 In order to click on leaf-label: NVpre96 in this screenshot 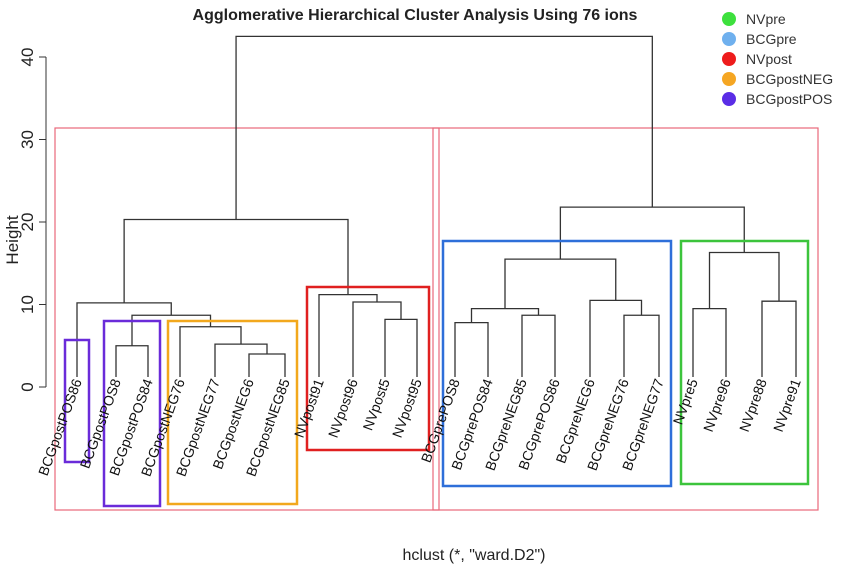, I will do `click(717, 405)`.